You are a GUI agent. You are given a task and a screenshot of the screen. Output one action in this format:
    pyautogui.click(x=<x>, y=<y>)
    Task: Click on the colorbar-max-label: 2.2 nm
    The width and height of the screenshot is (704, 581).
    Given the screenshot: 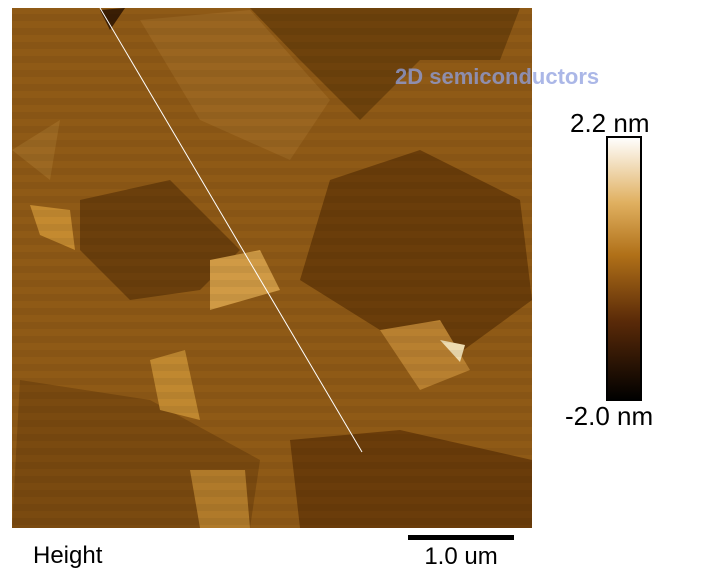 What is the action you would take?
    pyautogui.click(x=610, y=123)
    